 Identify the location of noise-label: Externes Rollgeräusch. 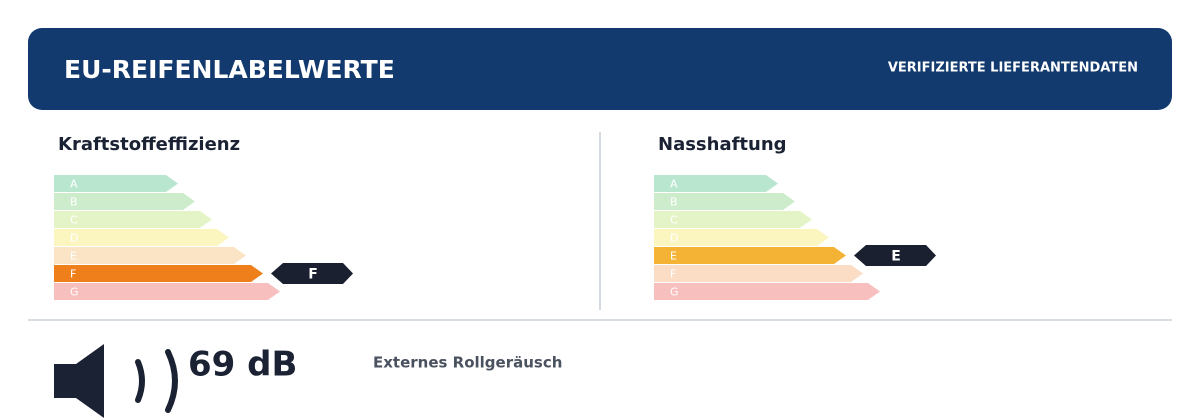
(467, 363).